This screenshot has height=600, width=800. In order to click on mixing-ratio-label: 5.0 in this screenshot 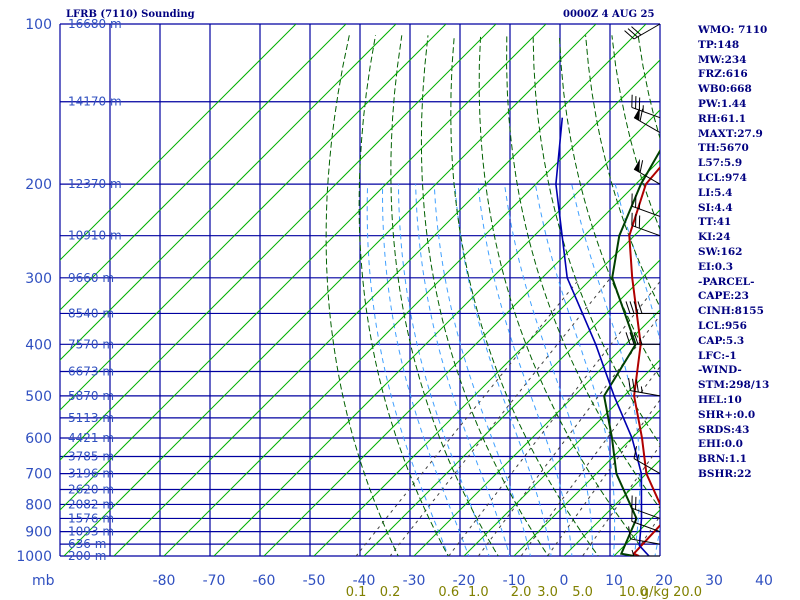, I will do `click(582, 592)`.